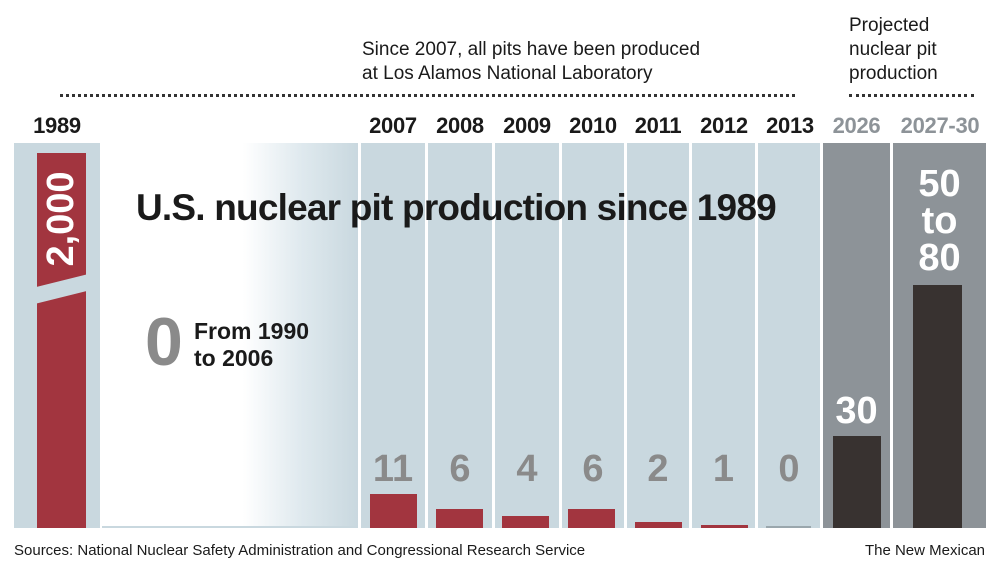 The width and height of the screenshot is (1000, 570). I want to click on value-label-1989: 2,000, so click(61, 219).